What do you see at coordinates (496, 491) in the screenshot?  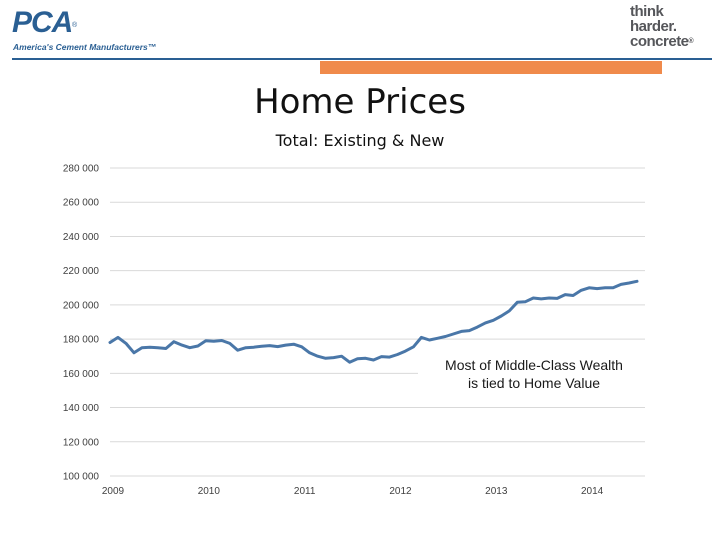 I see `x-tick-label: 2013` at bounding box center [496, 491].